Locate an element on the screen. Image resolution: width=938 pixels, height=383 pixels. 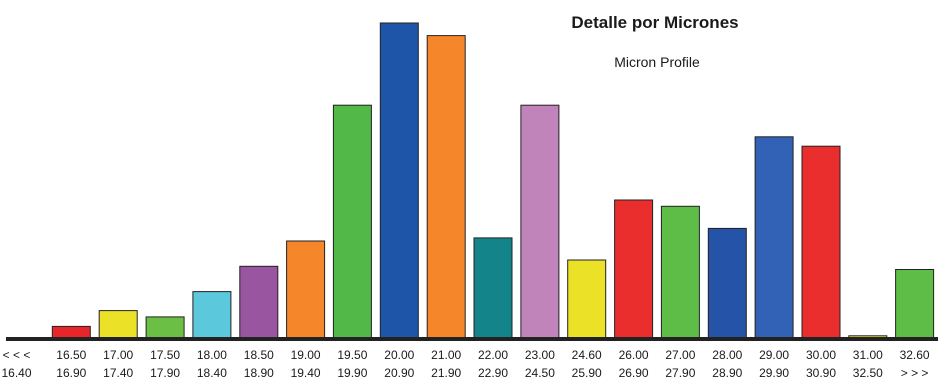
tick-label-top: 31.00 is located at coordinates (868, 355).